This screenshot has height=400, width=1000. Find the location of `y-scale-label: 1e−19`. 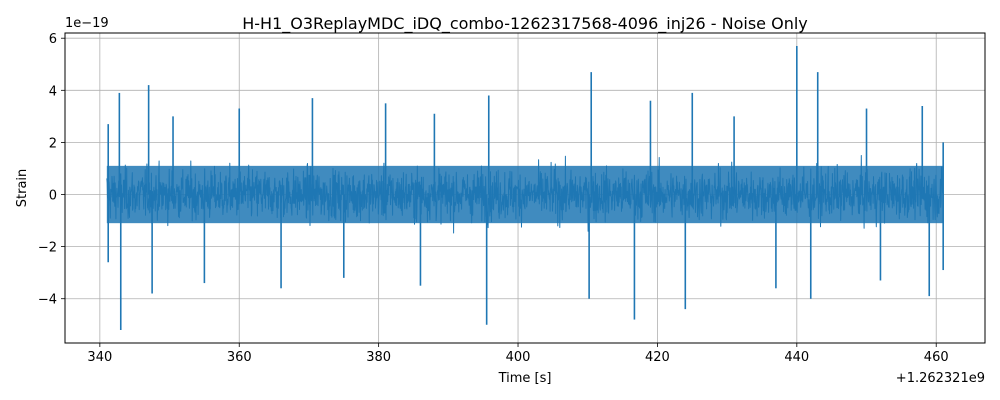

y-scale-label: 1e−19 is located at coordinates (87, 23).